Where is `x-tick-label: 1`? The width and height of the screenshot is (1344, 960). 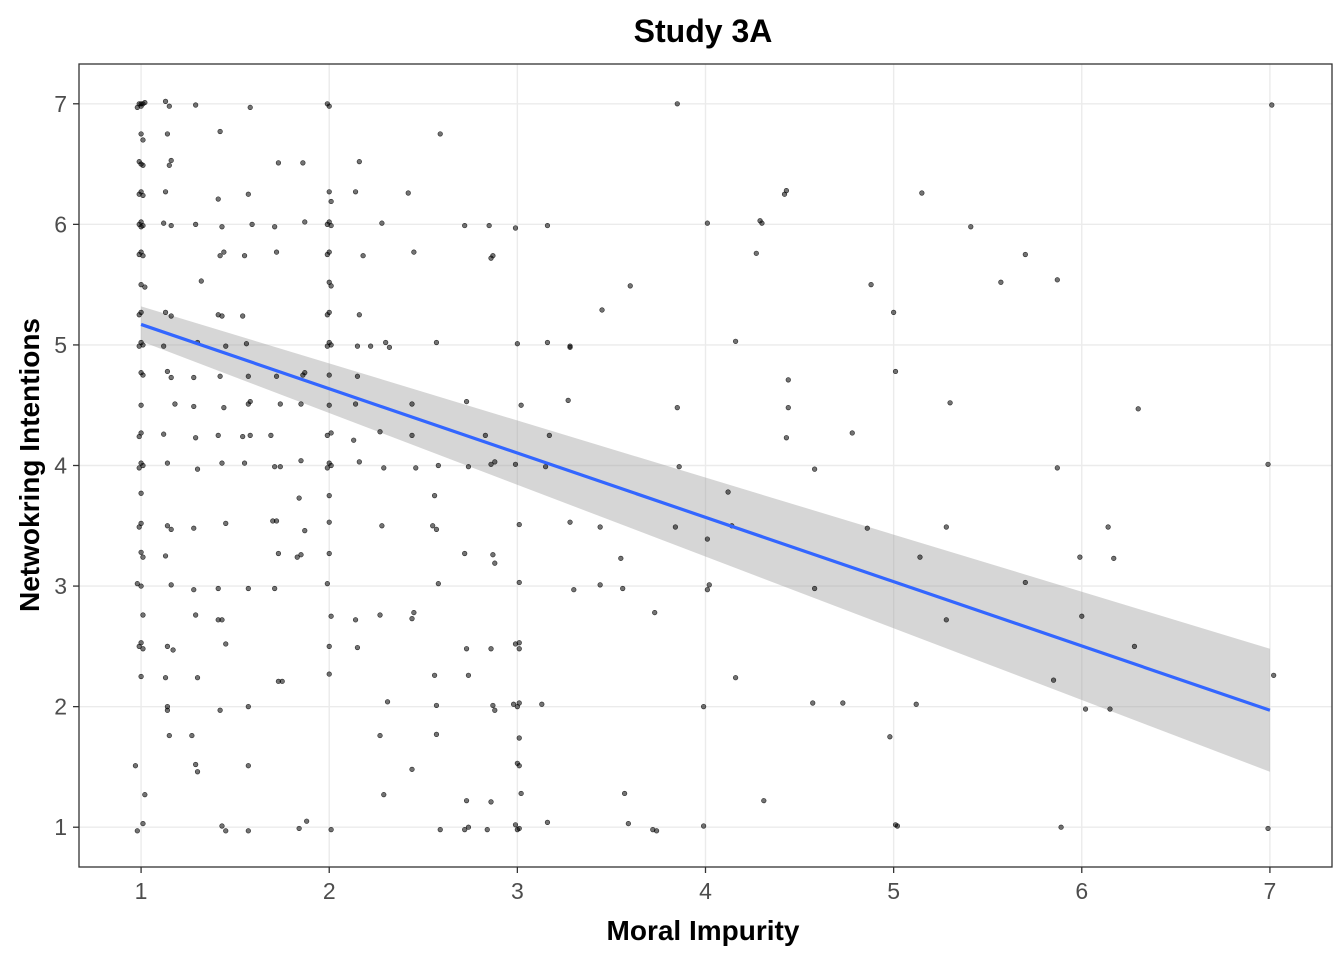 x-tick-label: 1 is located at coordinates (141, 891).